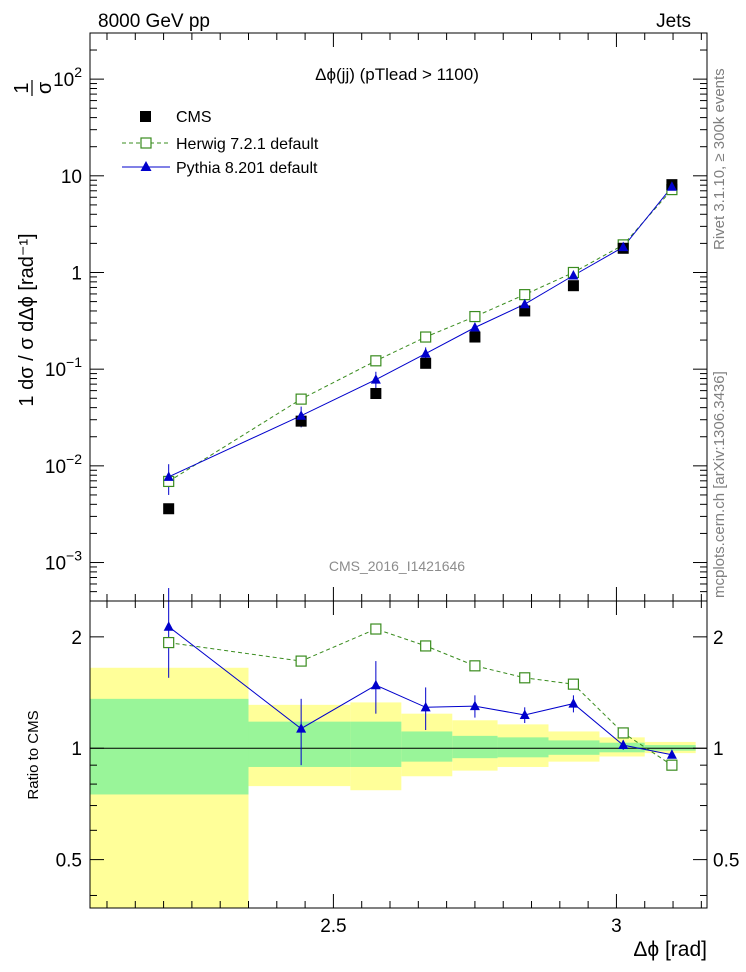 The width and height of the screenshot is (746, 972). What do you see at coordinates (45, 87) in the screenshot?
I see `svg-text: σ` at bounding box center [45, 87].